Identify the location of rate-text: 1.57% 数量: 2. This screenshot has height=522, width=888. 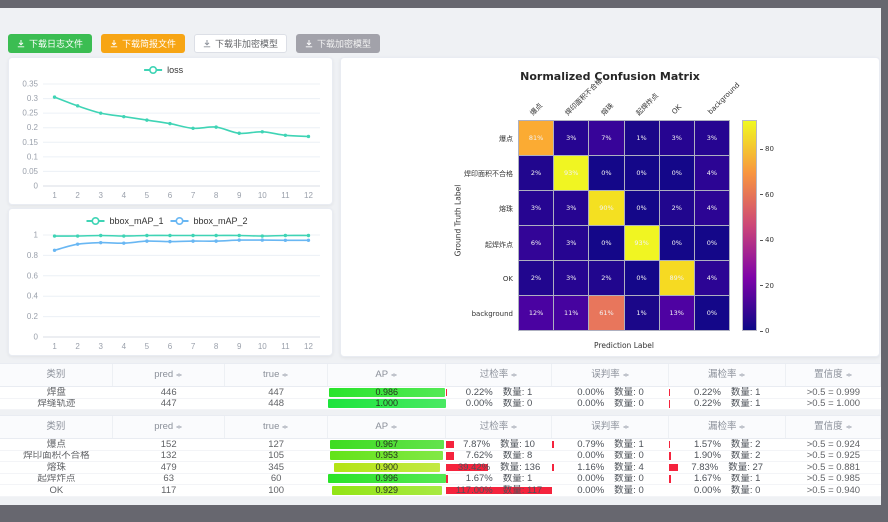
(727, 444).